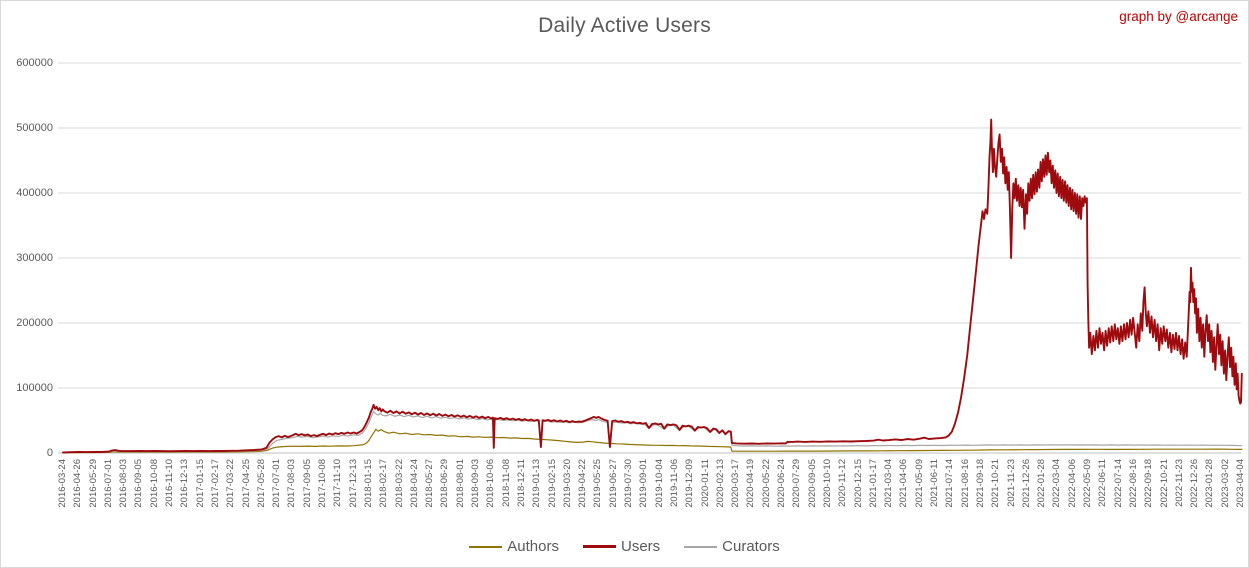 This screenshot has height=568, width=1249. What do you see at coordinates (476, 483) in the screenshot?
I see `x-axis-tick-label: 2018-09-03` at bounding box center [476, 483].